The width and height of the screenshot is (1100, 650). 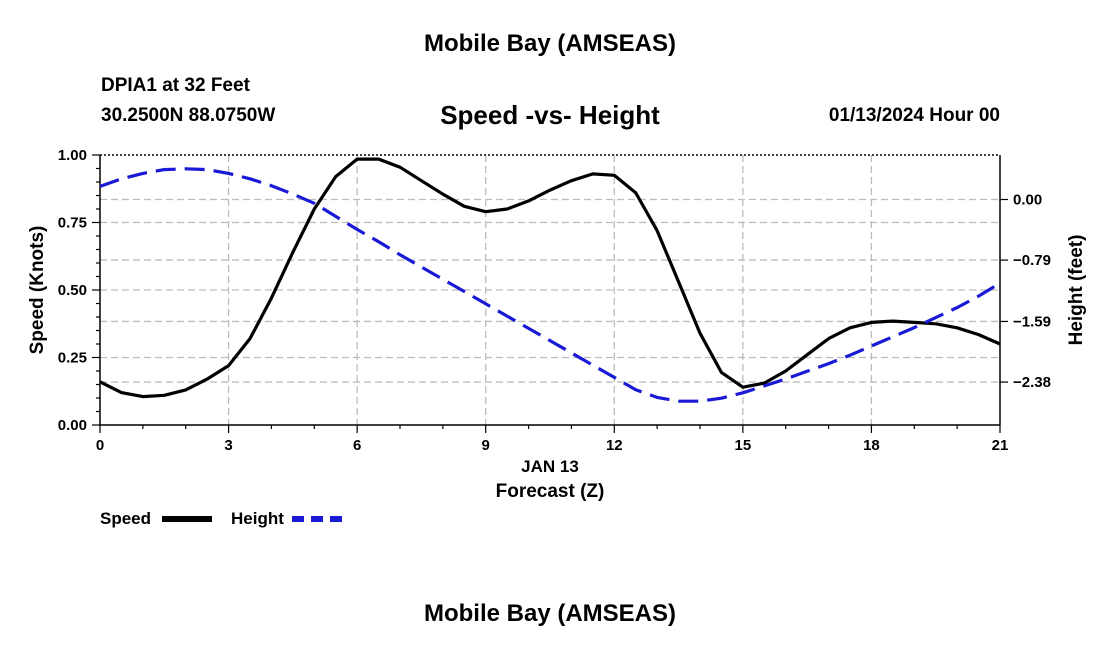 I want to click on chart-title: Speed -vs- Height, so click(x=550, y=115).